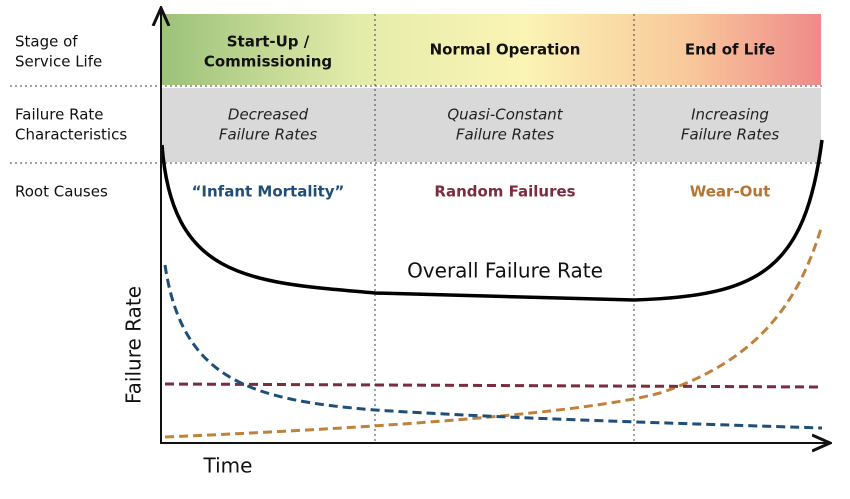  I want to click on characteristics-band, so click(491, 125).